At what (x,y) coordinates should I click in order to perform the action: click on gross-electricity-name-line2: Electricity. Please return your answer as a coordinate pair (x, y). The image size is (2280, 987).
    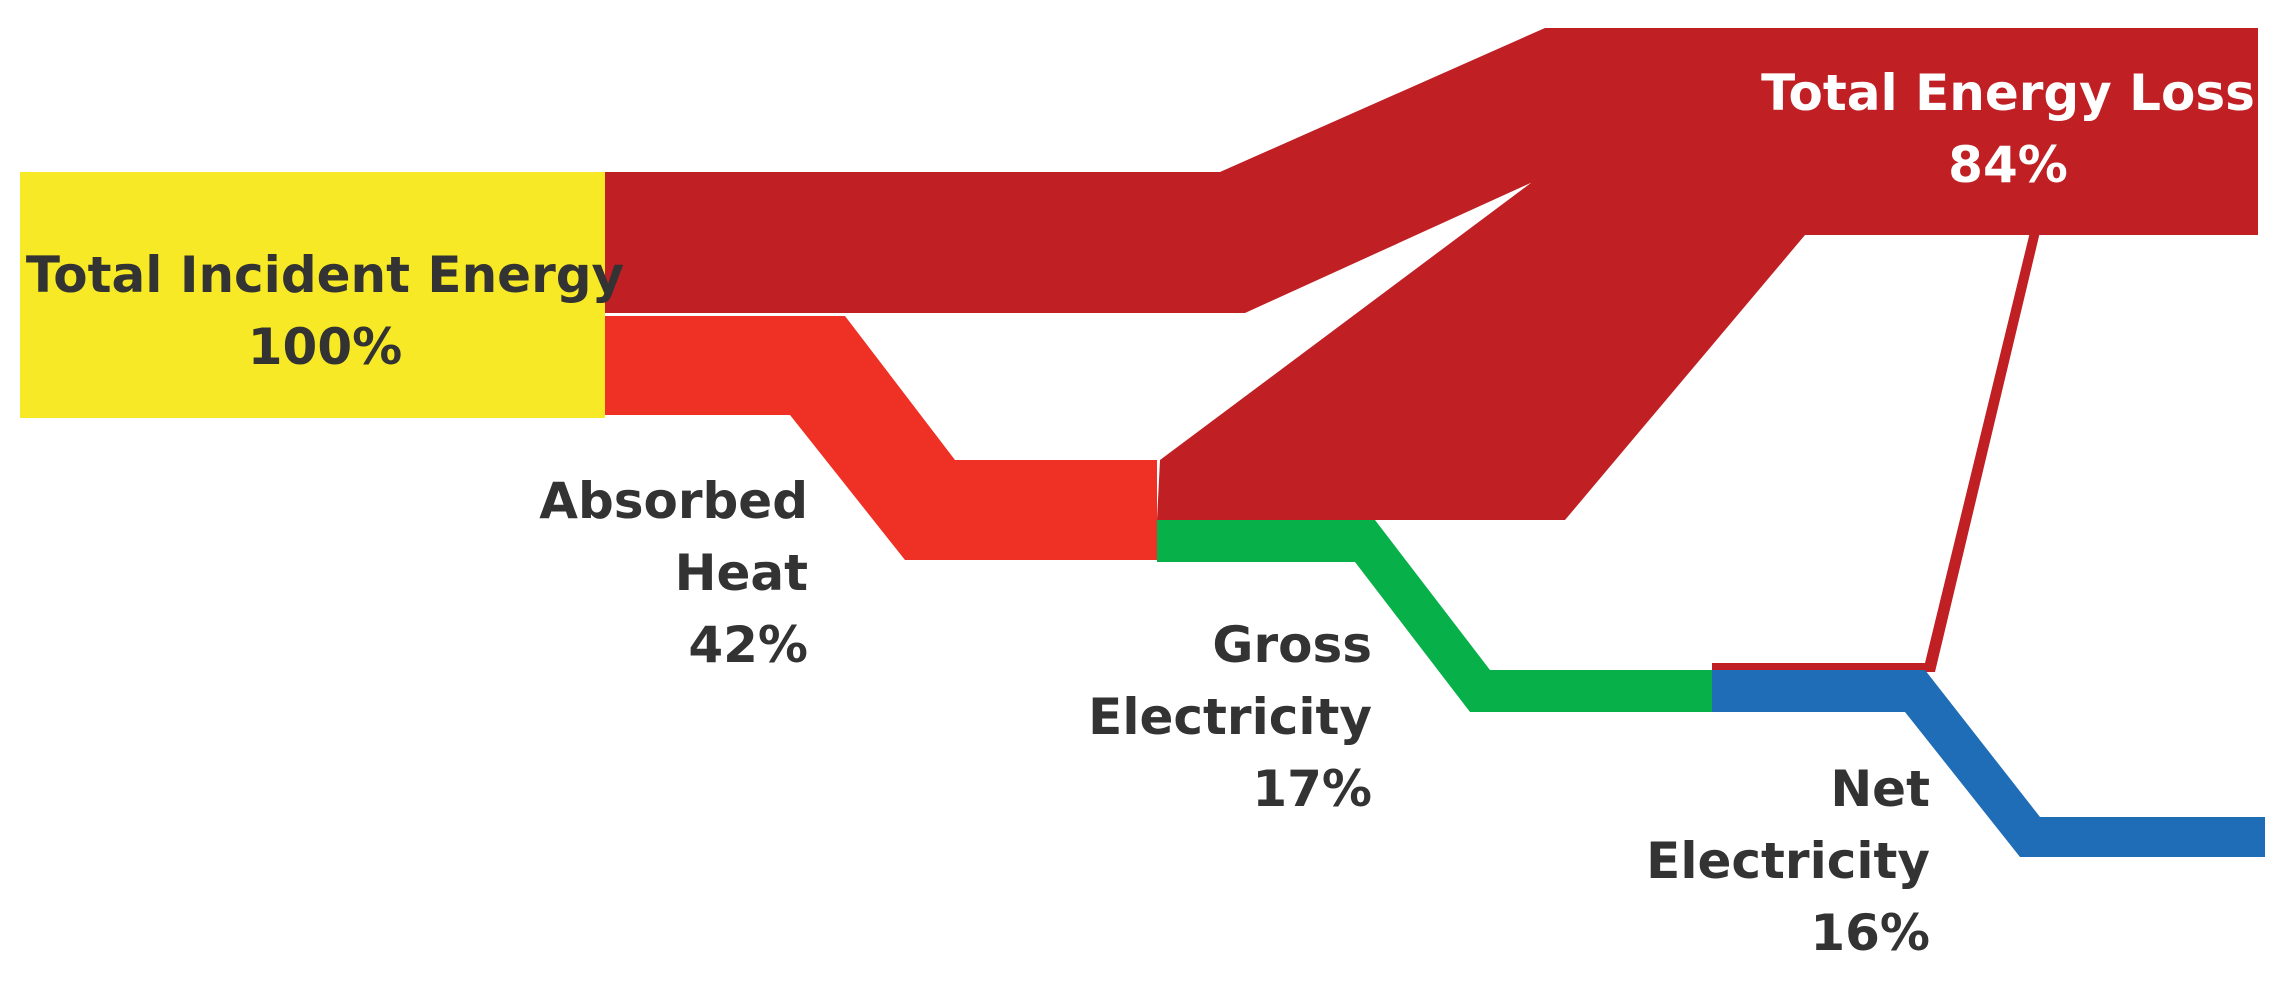
    Looking at the image, I should click on (1230, 717).